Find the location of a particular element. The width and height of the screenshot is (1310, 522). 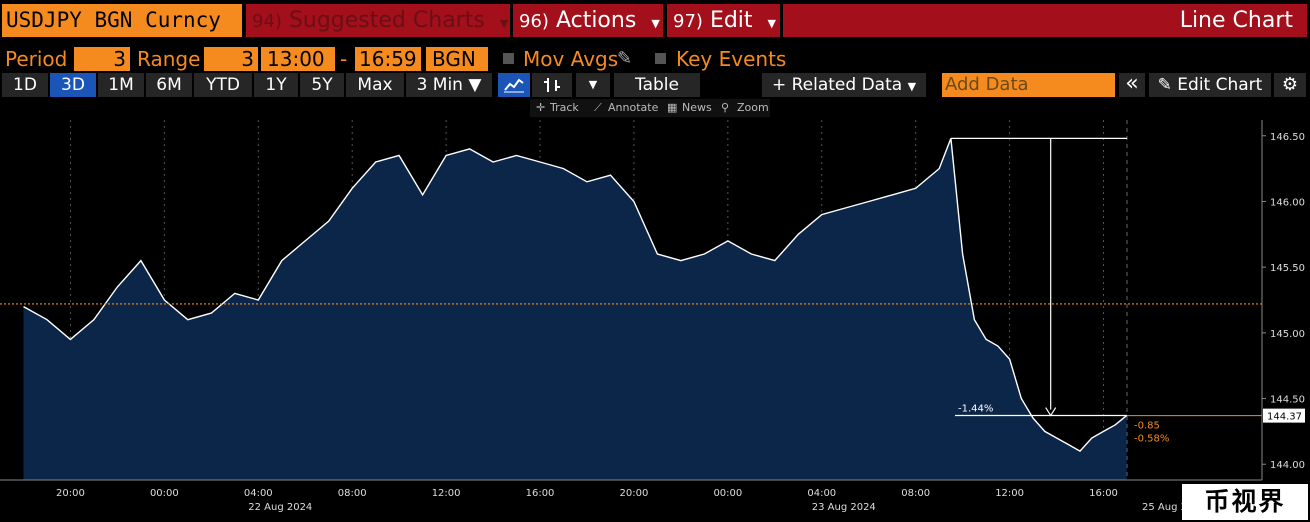

mov-avgs-label: Mov Avgs is located at coordinates (571, 59).